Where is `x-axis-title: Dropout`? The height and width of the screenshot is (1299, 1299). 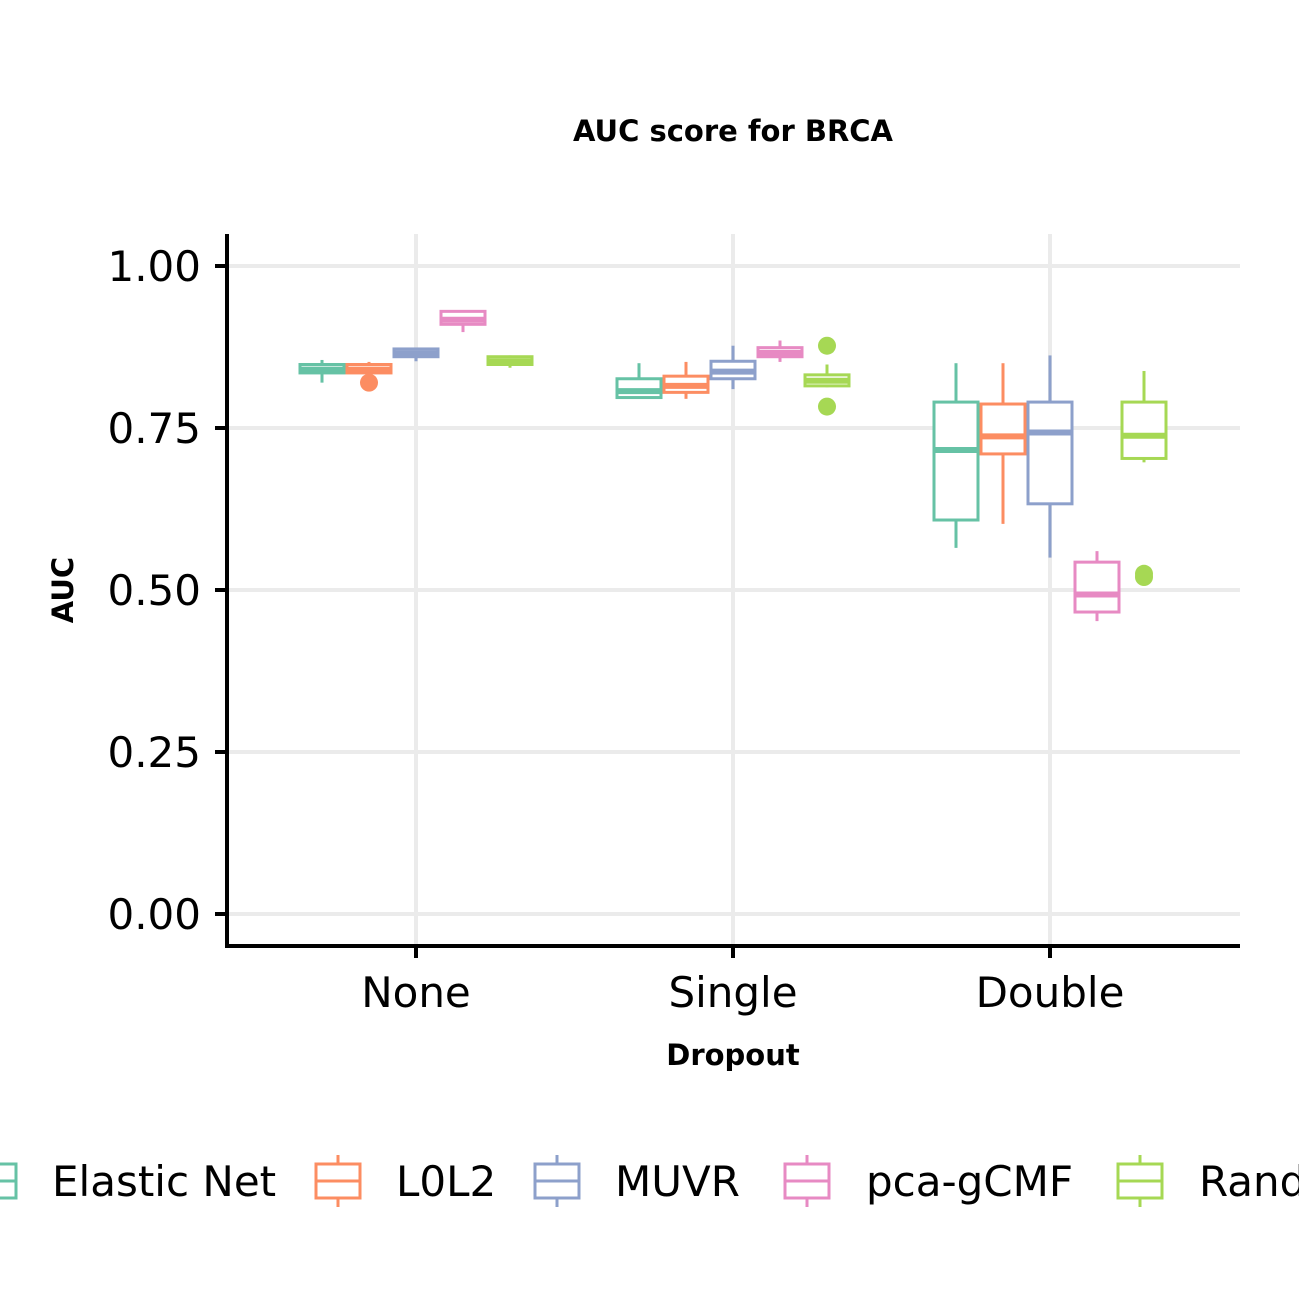 x-axis-title: Dropout is located at coordinates (733, 1055).